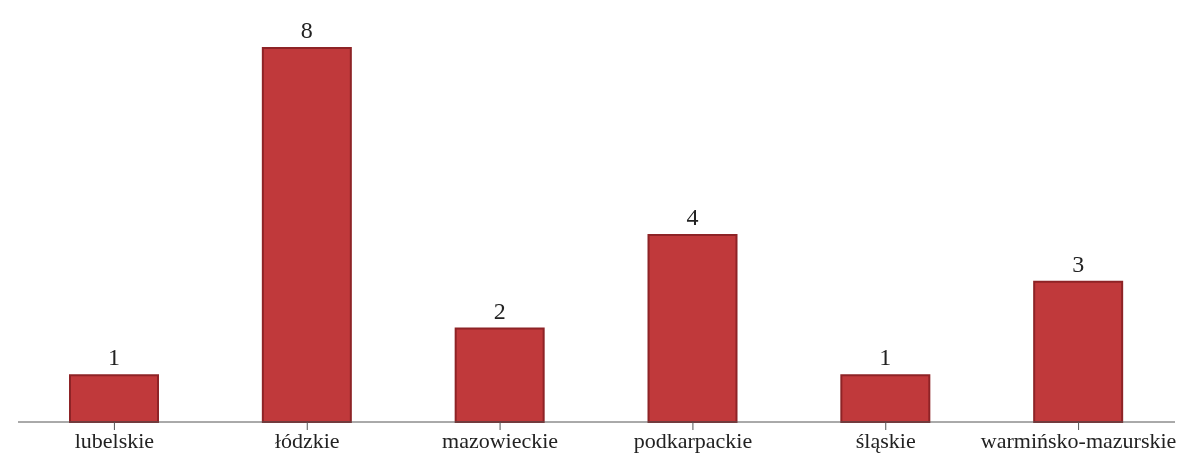  Describe the element at coordinates (114, 440) in the screenshot. I see `x-tick-label: lubelskie` at that location.